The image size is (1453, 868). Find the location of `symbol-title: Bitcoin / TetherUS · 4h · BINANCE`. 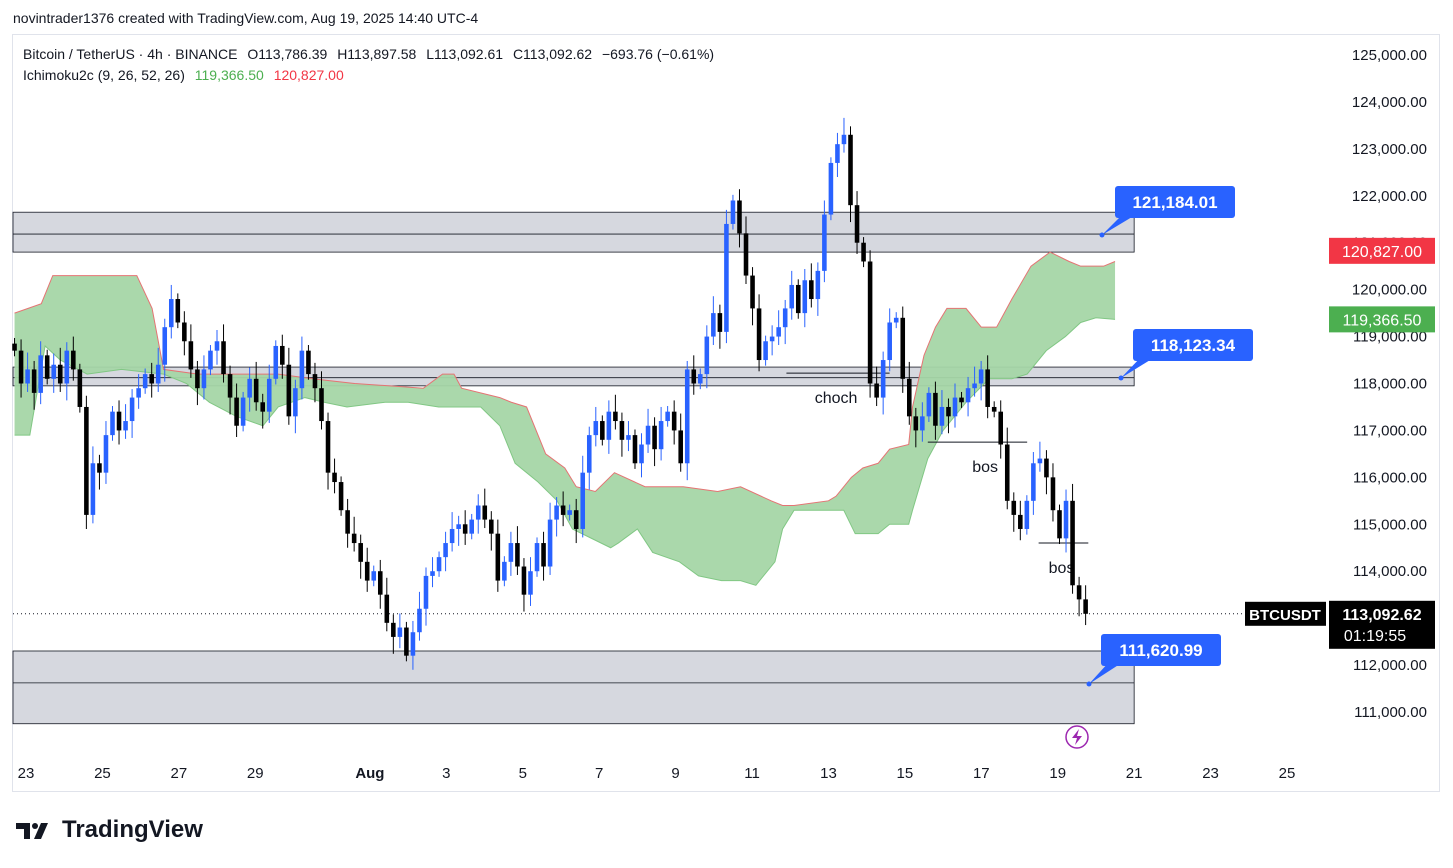

symbol-title: Bitcoin / TetherUS · 4h · BINANCE is located at coordinates (130, 54).